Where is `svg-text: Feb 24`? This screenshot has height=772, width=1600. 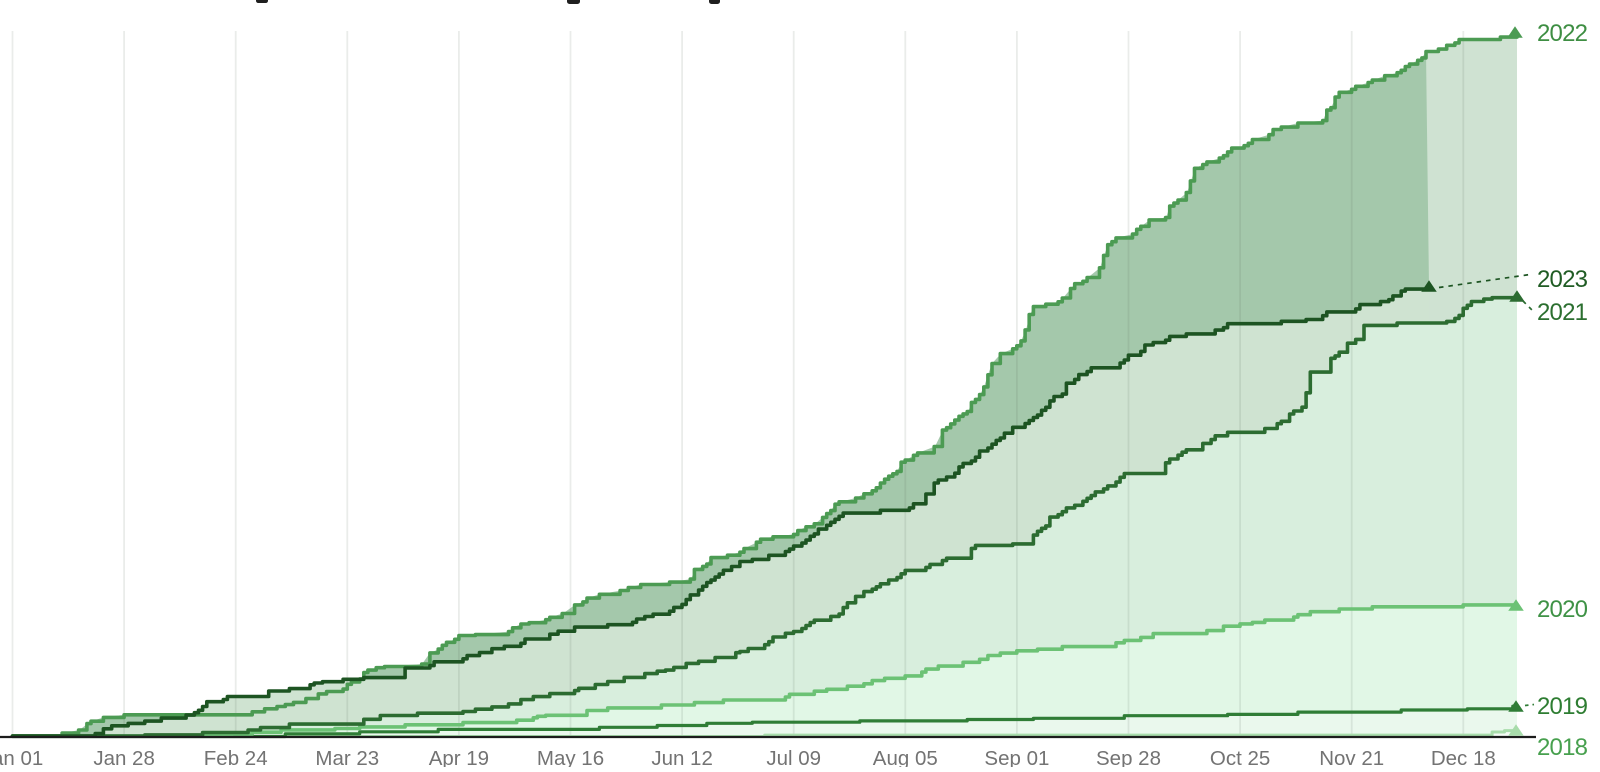
svg-text: Feb 24 is located at coordinates (236, 757).